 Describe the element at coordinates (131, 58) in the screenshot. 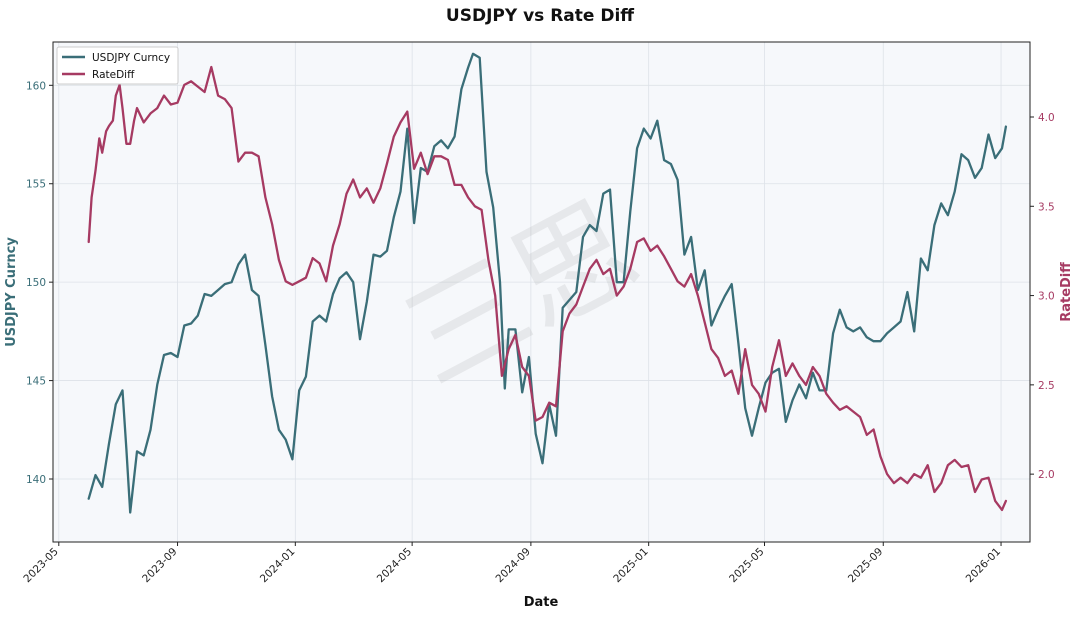

I see `legend-label-usdjpy: USDJPY Curncy` at that location.